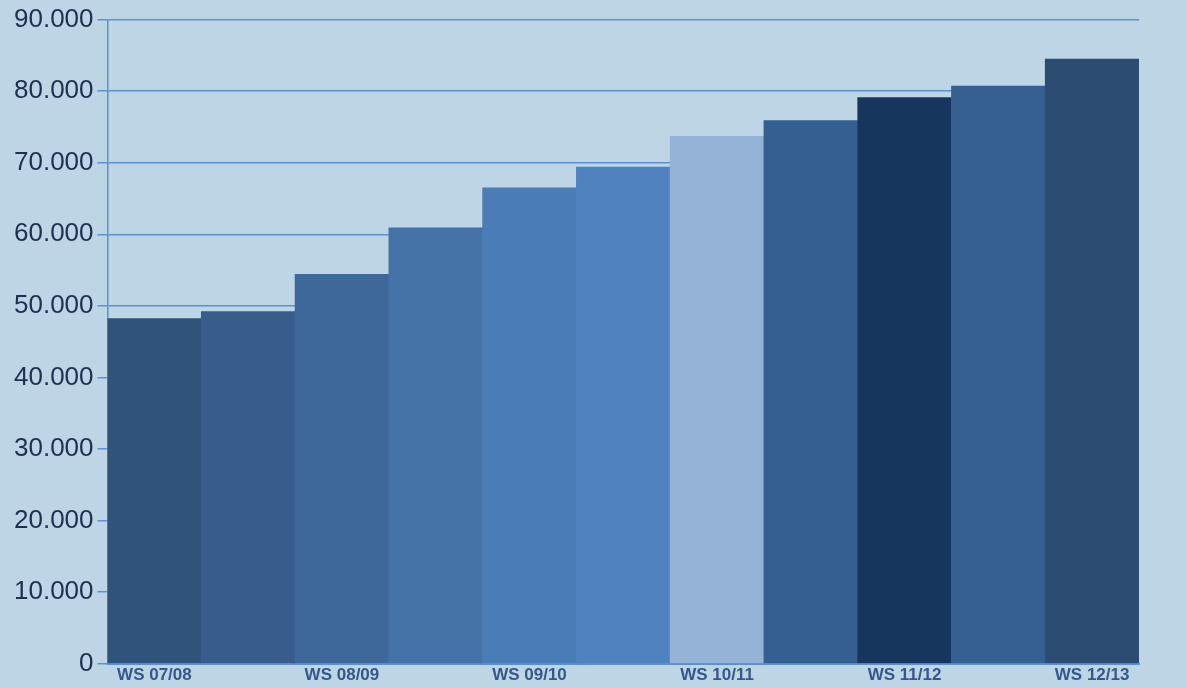 This screenshot has width=1187, height=688. What do you see at coordinates (904, 675) in the screenshot?
I see `x-tick-label: WS 11/12` at bounding box center [904, 675].